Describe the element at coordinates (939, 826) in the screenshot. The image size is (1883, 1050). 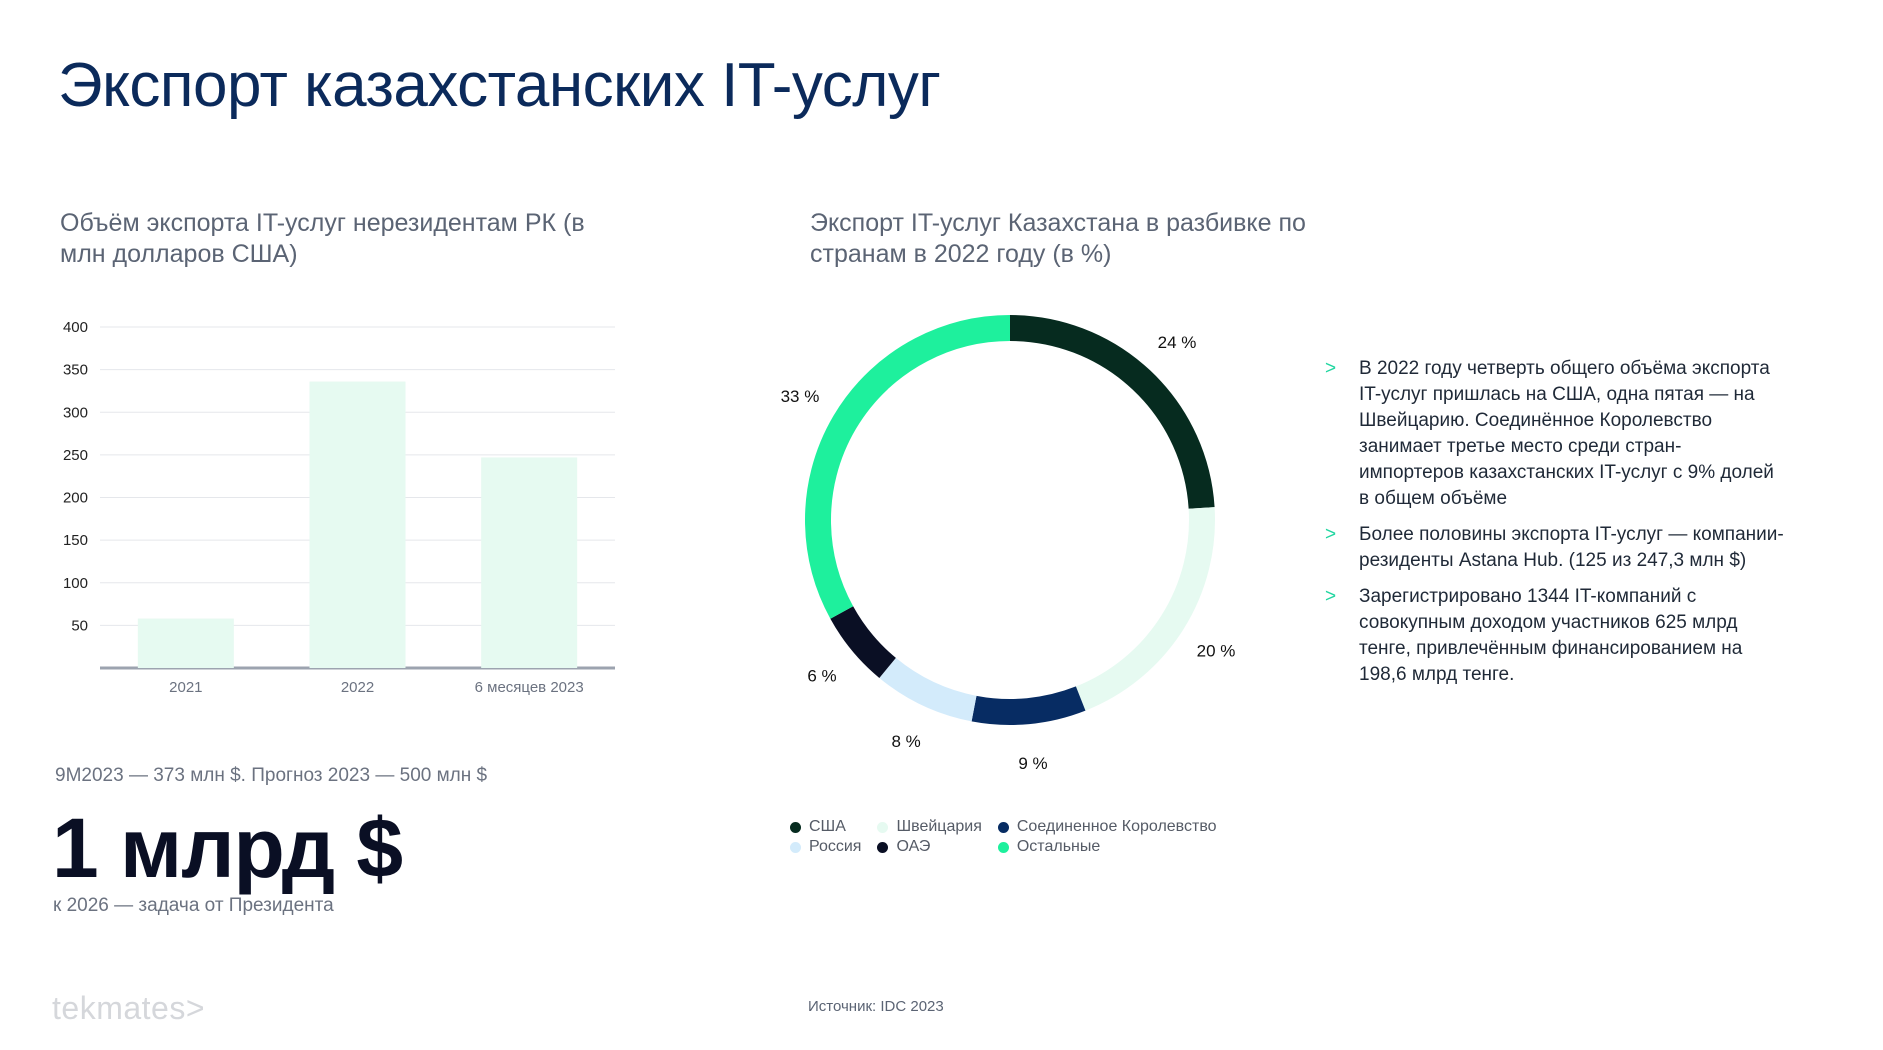
I see `legend-label: Швейцария` at that location.